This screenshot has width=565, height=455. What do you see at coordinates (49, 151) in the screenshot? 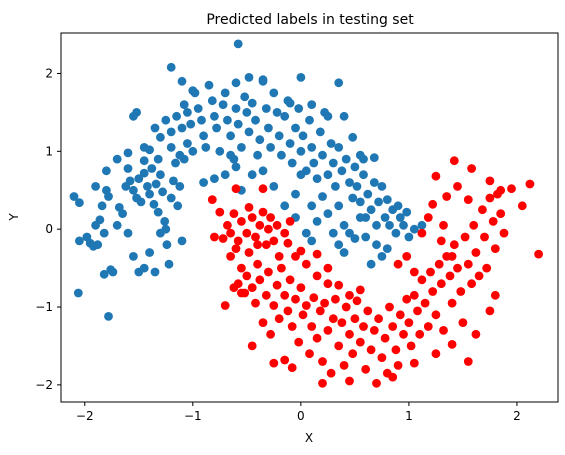
I see `y-tick-label: 1` at bounding box center [49, 151].